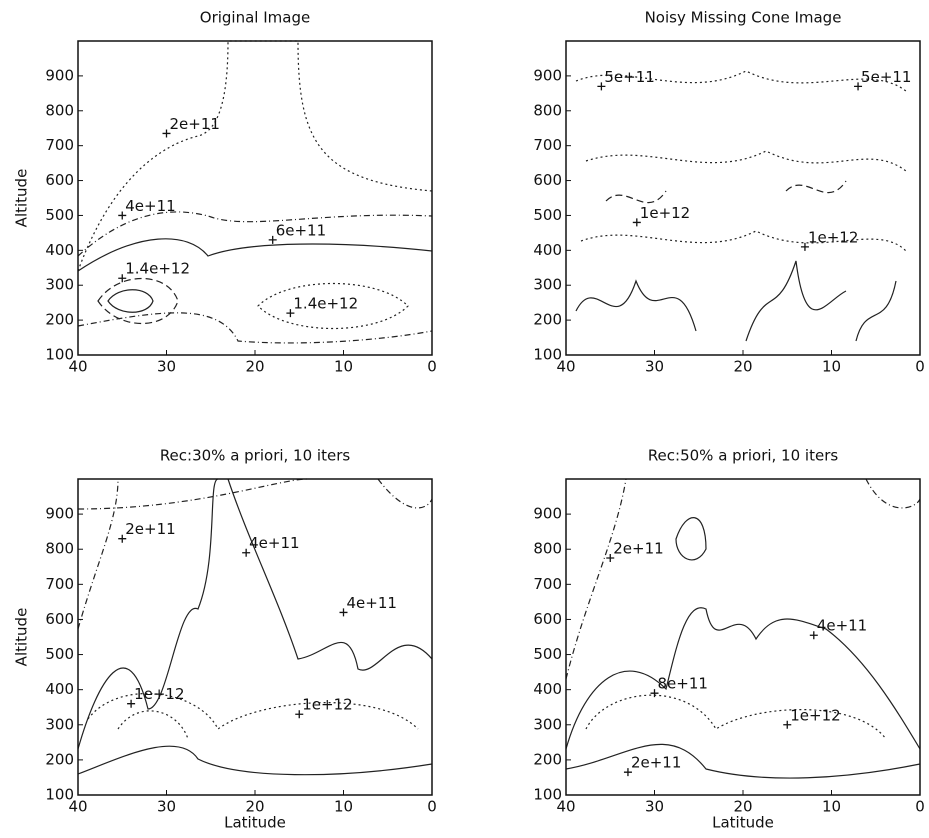 The width and height of the screenshot is (929, 838). Describe the element at coordinates (743, 456) in the screenshot. I see `panel-title: Rec:50% a priori, 10 iters` at that location.